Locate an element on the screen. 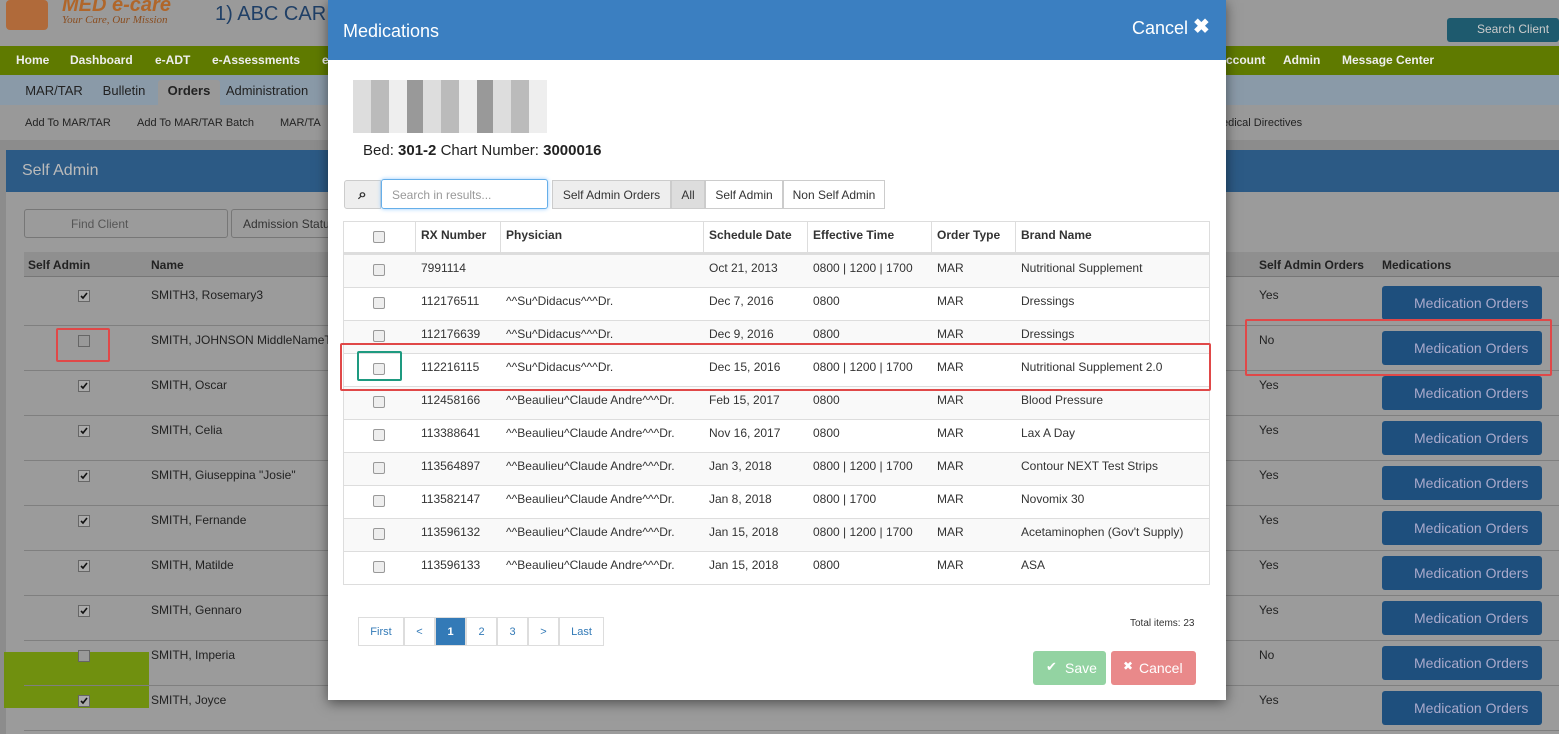  cell: Blood Pressure is located at coordinates (1062, 400).